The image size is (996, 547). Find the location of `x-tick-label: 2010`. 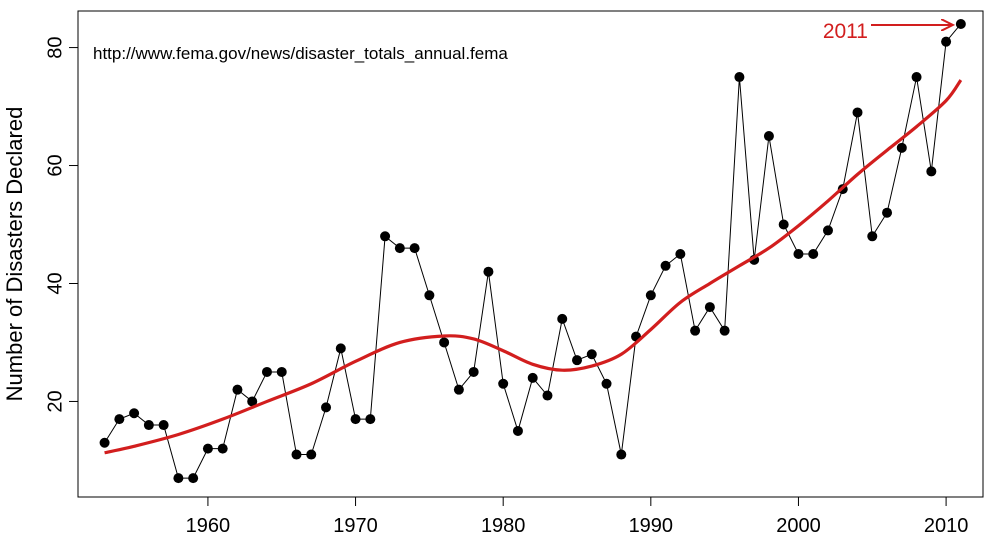

x-tick-label: 2010 is located at coordinates (946, 526).